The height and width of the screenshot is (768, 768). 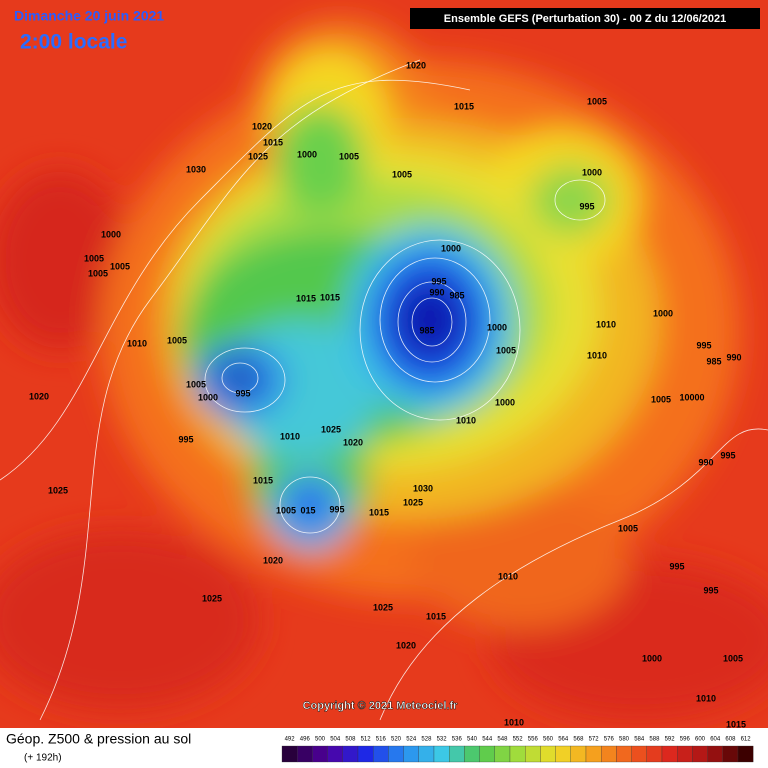 I want to click on scale-tick-label: 592, so click(x=670, y=740).